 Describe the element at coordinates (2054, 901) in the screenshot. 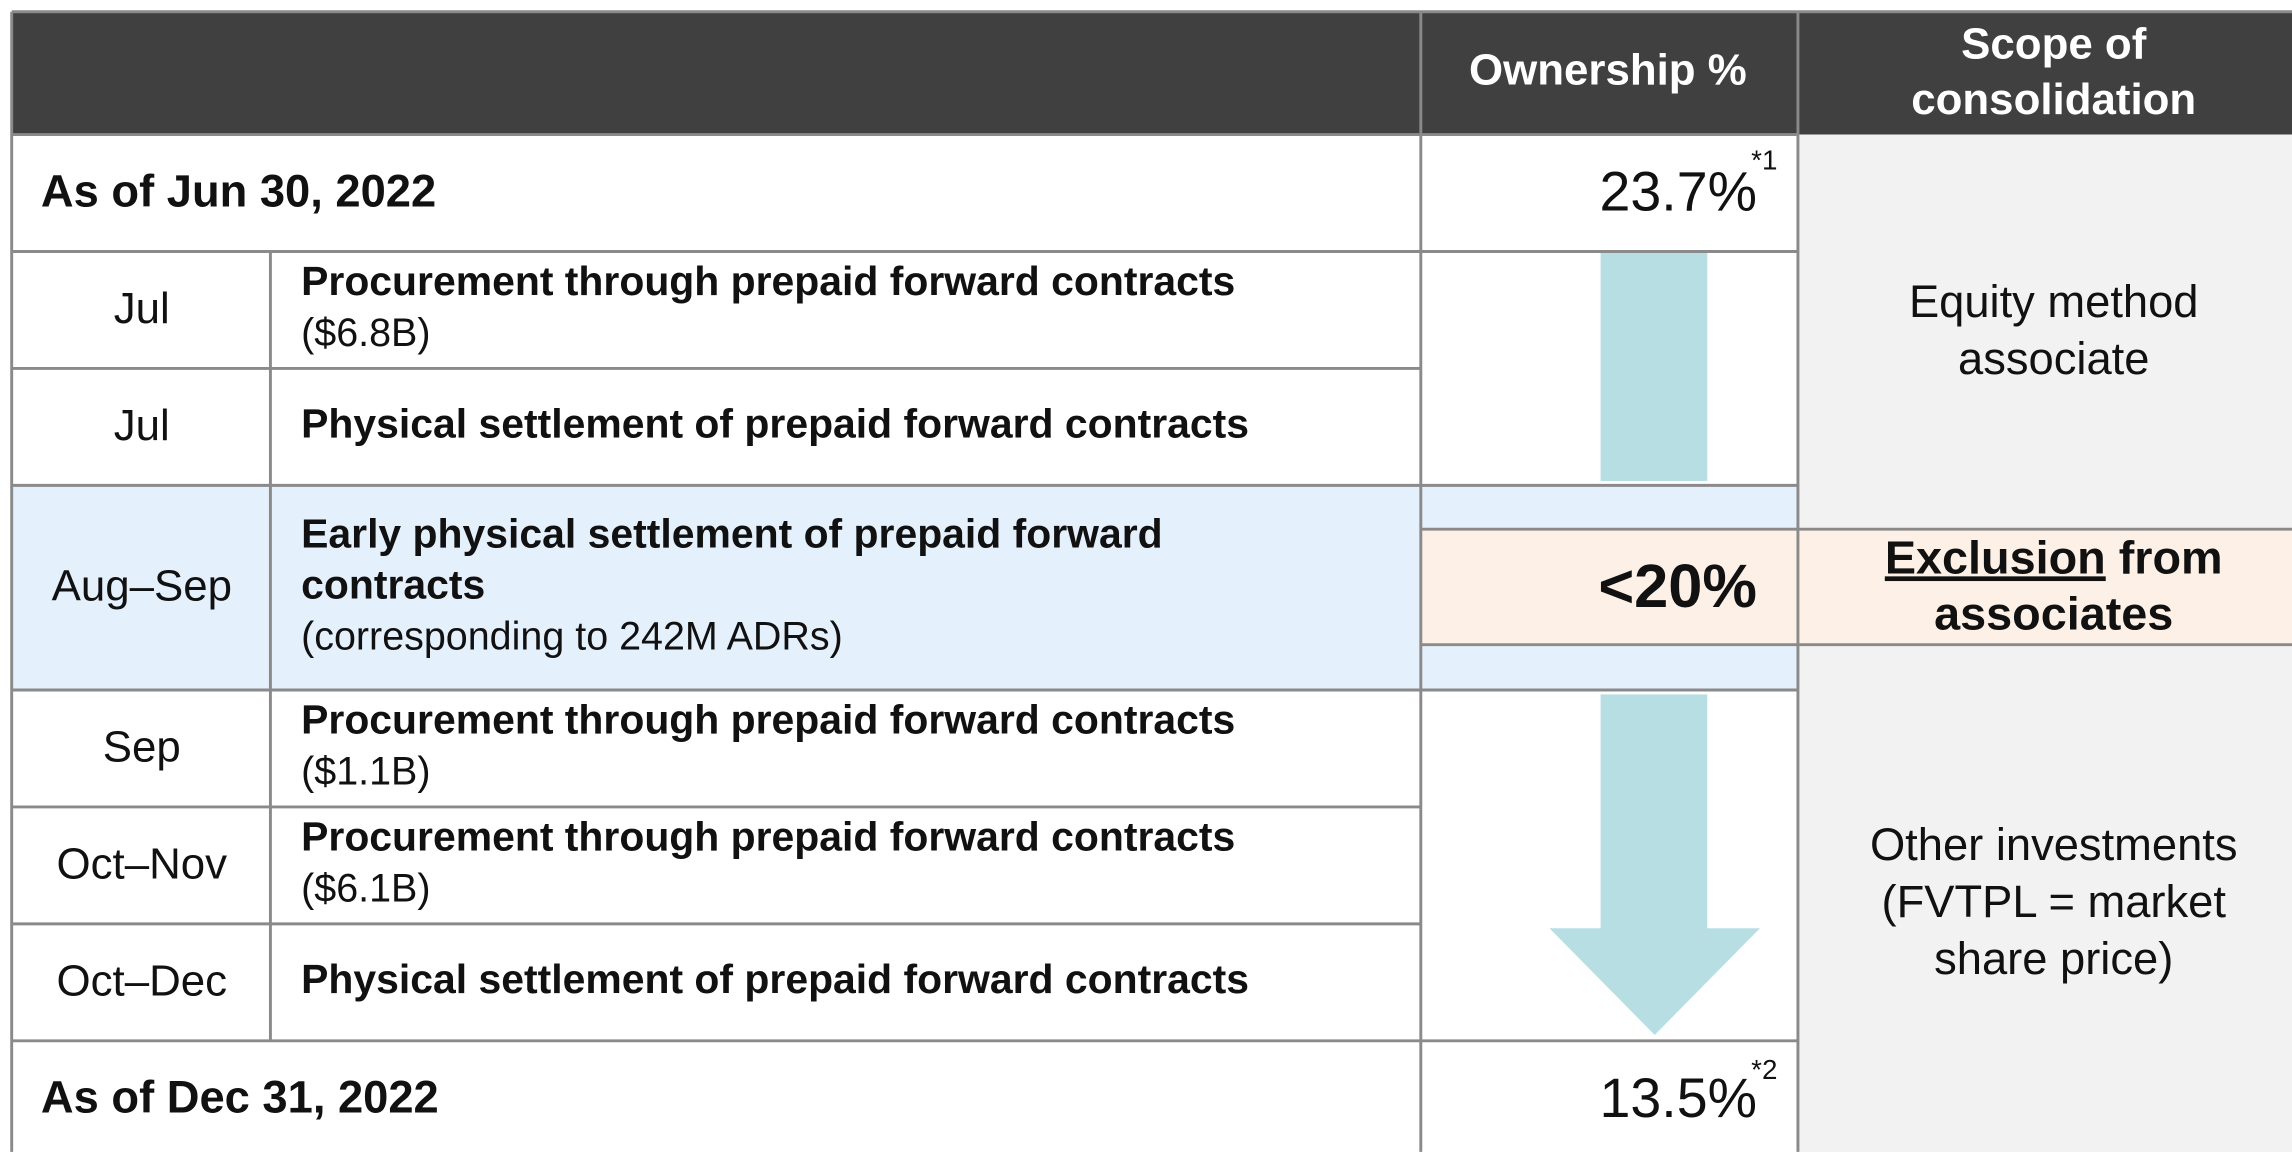

I see `scope-other: (FVTPL = market` at that location.